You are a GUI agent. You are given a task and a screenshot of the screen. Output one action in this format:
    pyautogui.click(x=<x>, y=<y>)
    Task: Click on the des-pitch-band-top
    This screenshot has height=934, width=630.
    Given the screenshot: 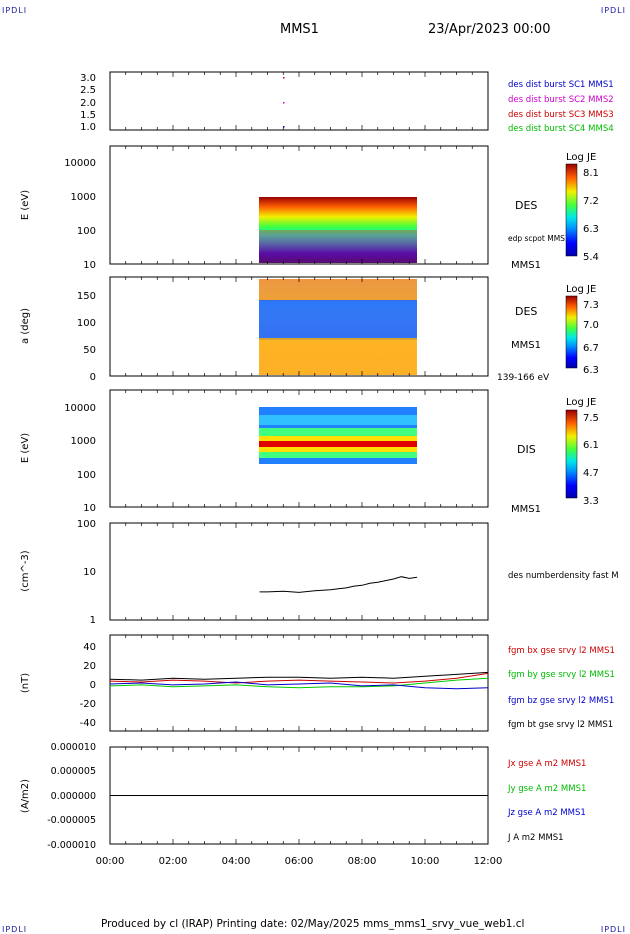 What is the action you would take?
    pyautogui.click(x=338, y=290)
    